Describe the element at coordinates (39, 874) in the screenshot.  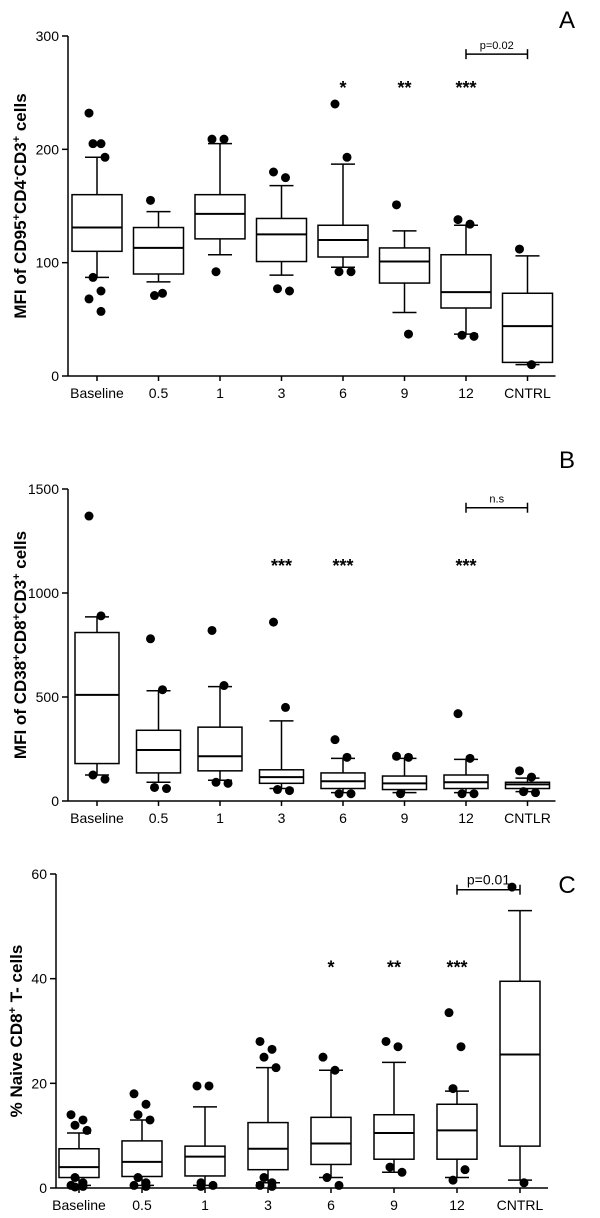
I see `y-tick-label: 60` at that location.